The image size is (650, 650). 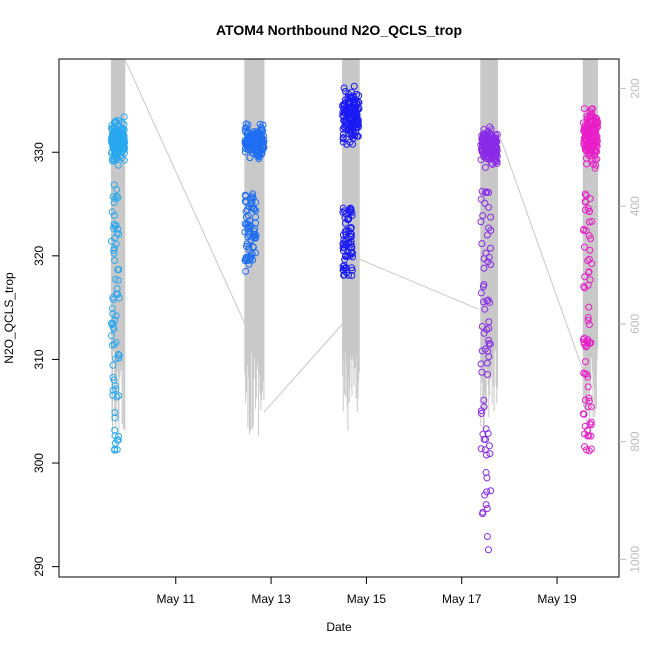 I want to click on x-tick-label: May 11, so click(x=176, y=599).